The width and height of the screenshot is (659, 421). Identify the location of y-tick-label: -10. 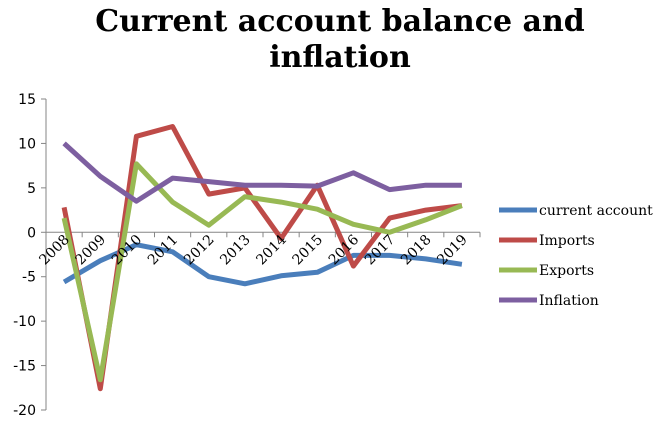
(24, 322).